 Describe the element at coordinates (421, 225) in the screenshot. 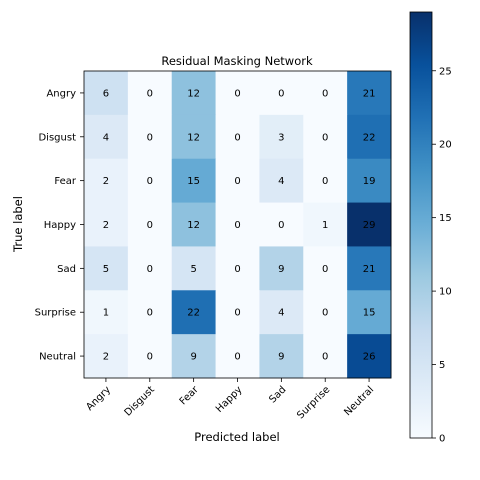

I see `colorbar` at that location.